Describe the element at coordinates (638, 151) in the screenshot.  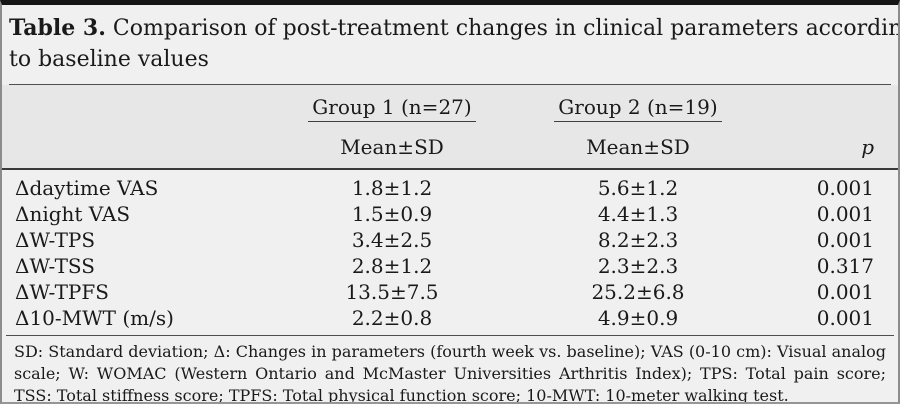
I see `group2-meansd-header: Mean±SD` at that location.